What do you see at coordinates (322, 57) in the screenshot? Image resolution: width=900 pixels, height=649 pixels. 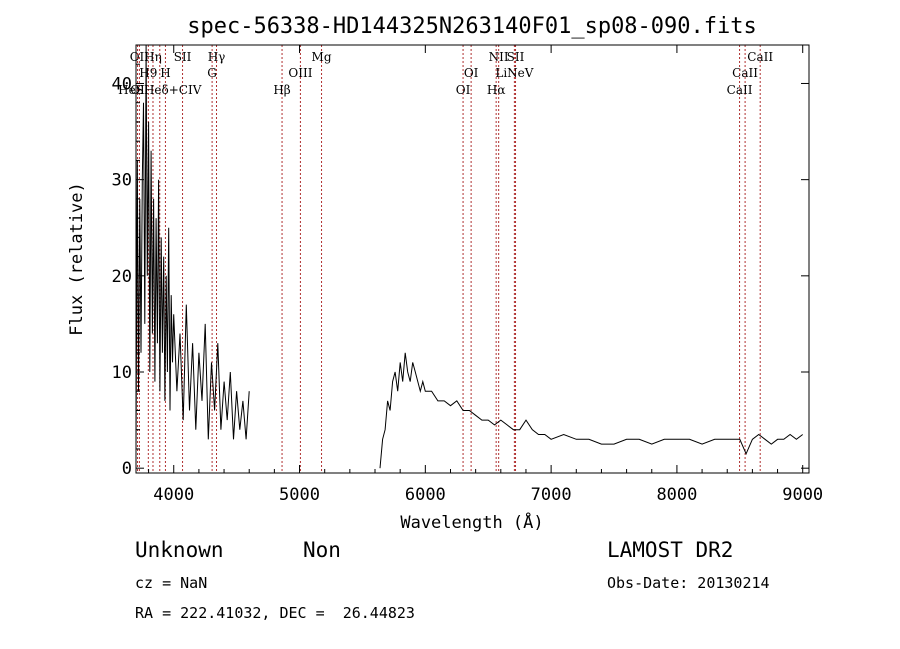 I see `spectral-line-label: Mg` at bounding box center [322, 57].